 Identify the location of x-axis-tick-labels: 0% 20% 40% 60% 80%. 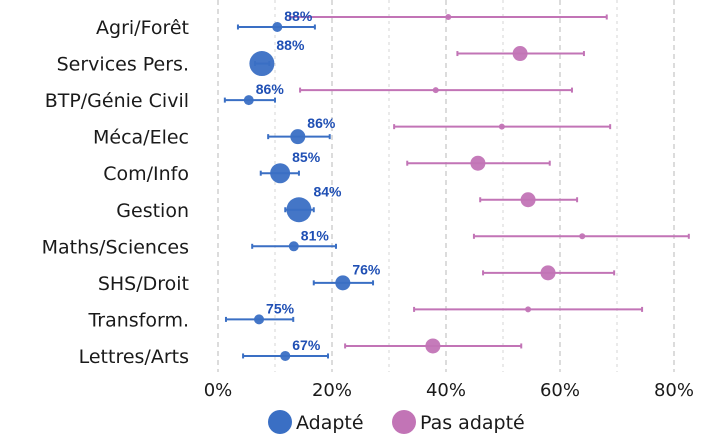
(449, 390).